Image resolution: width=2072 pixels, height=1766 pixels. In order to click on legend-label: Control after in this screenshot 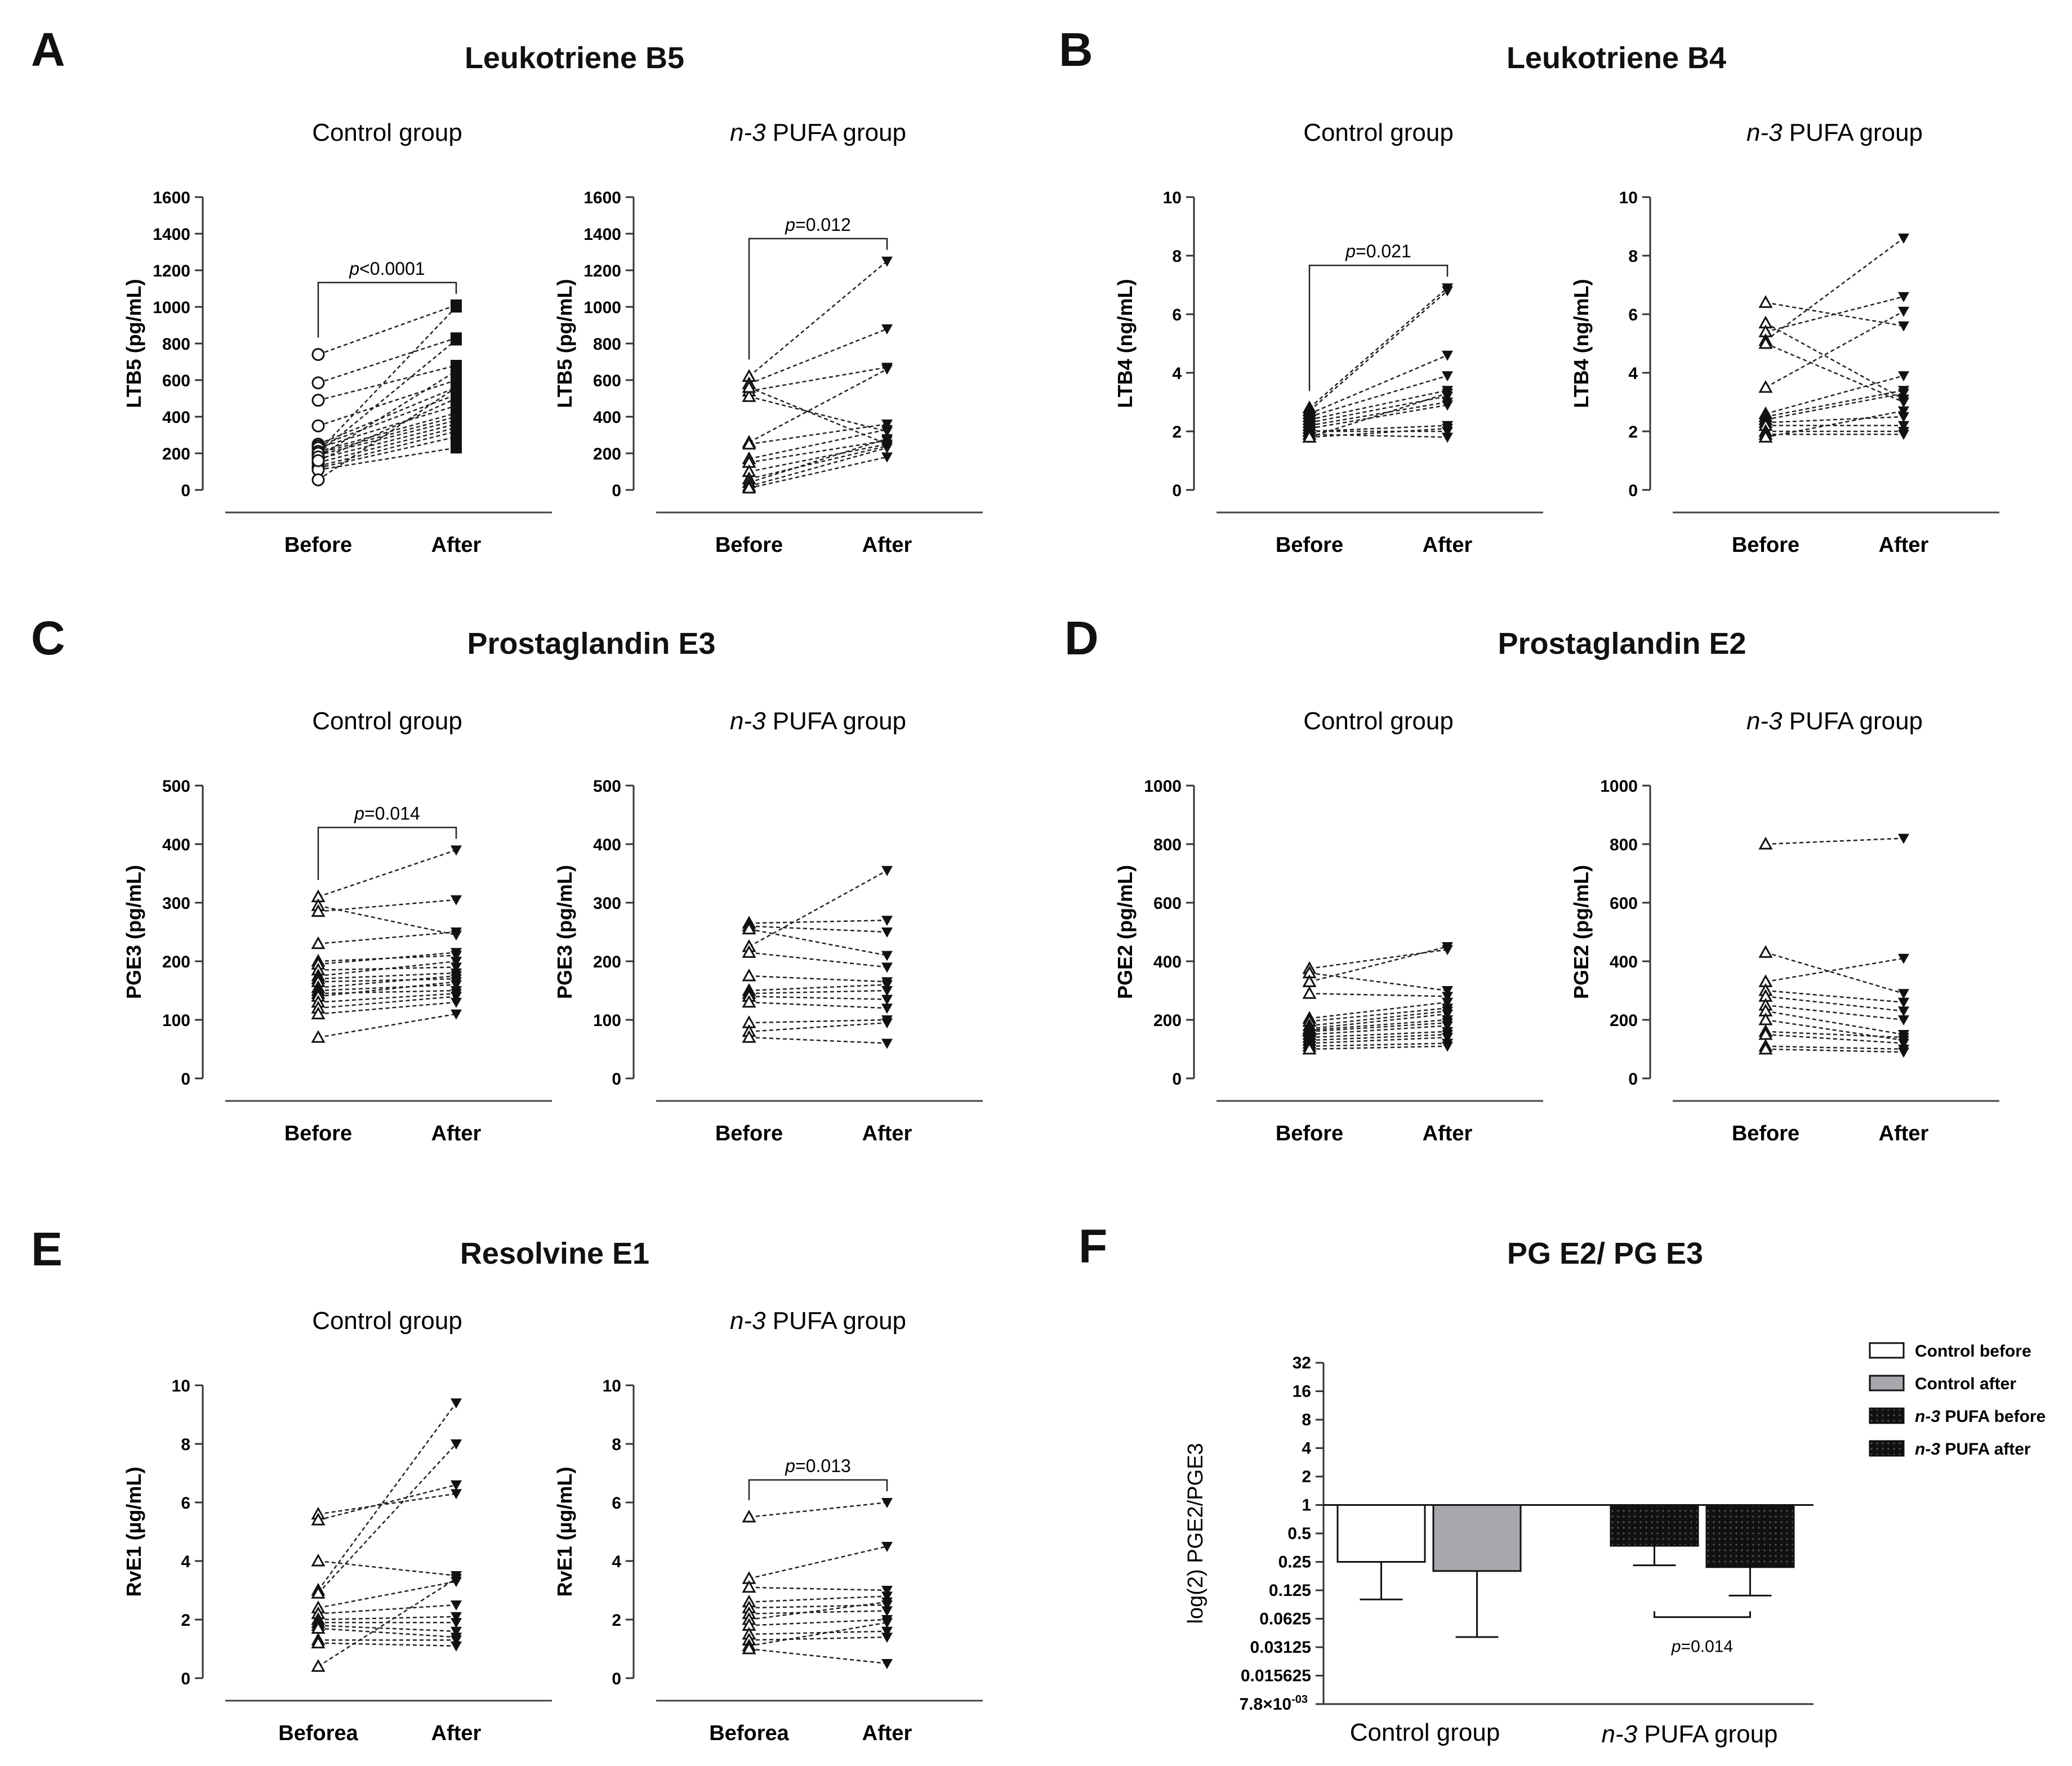, I will do `click(1965, 1384)`.